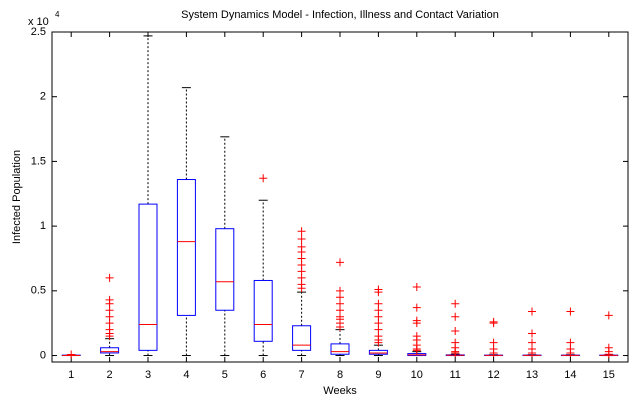  Describe the element at coordinates (493, 375) in the screenshot. I see `x-tick-label: 12` at that location.